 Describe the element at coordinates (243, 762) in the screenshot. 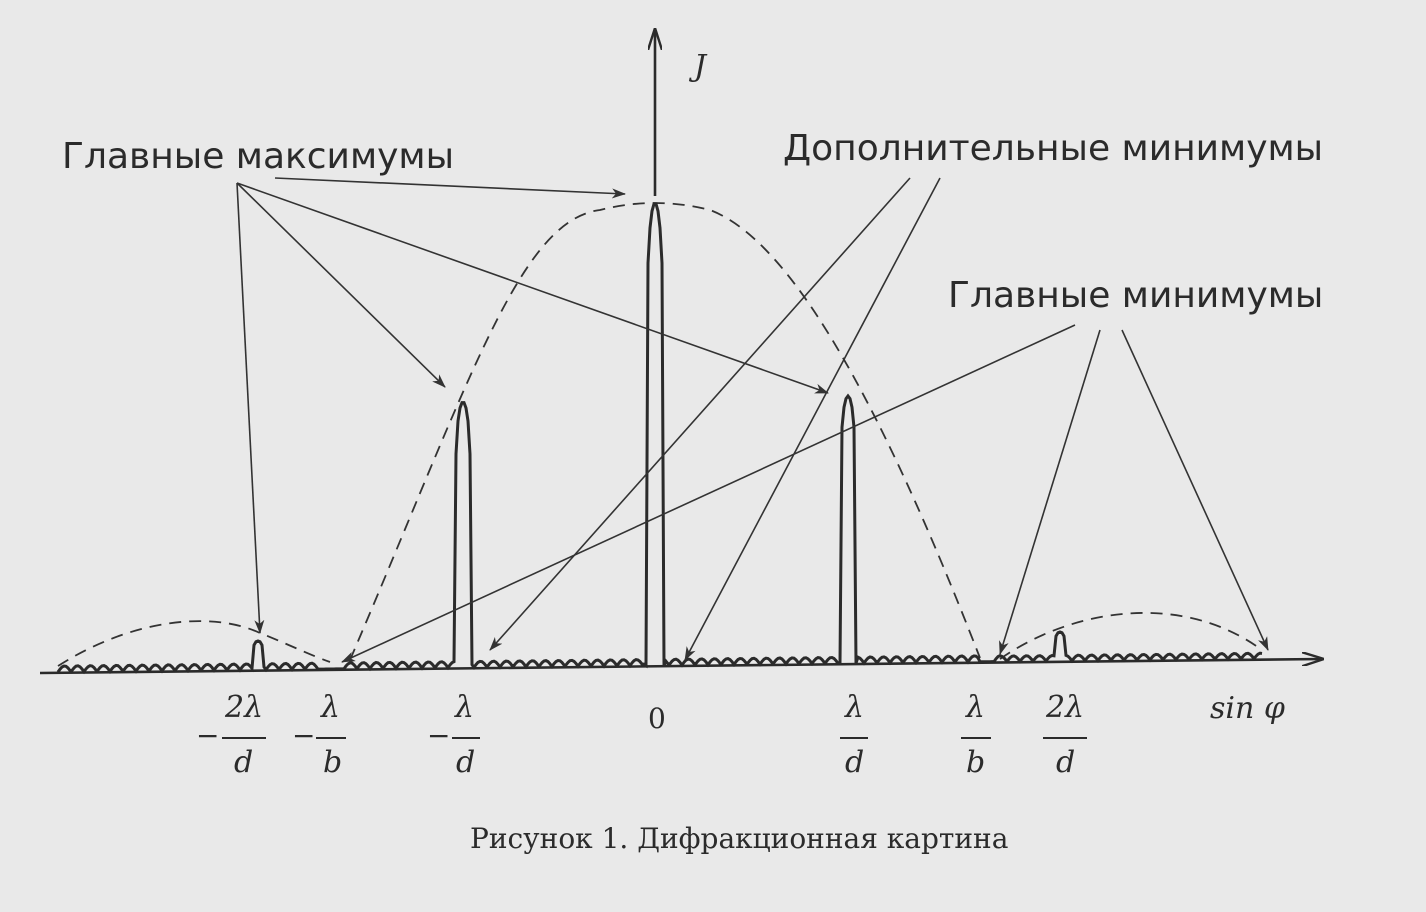

I see `tick-neg-2lambda-d-den: d` at that location.